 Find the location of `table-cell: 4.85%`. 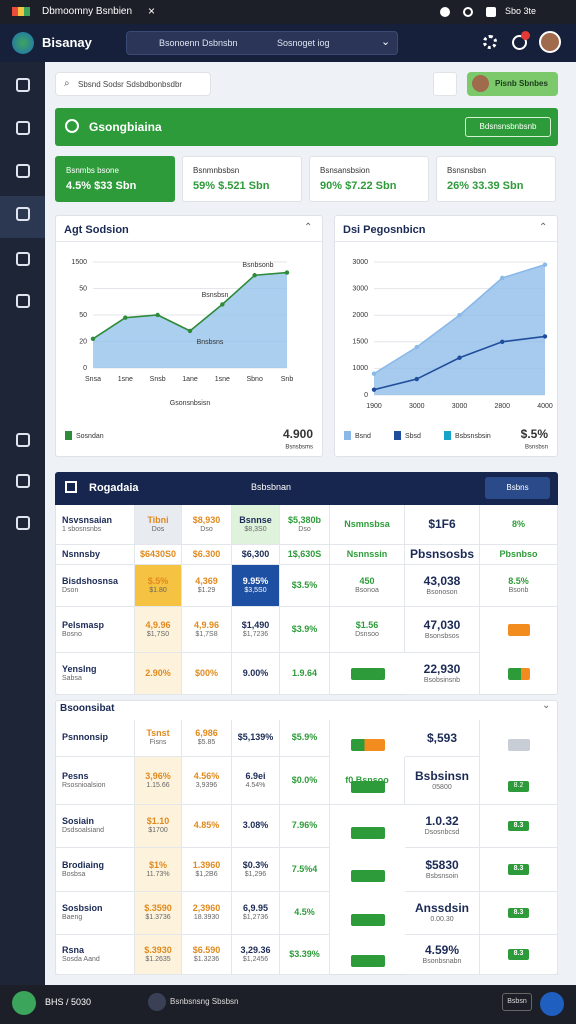

table-cell: 4.85% is located at coordinates (207, 826).